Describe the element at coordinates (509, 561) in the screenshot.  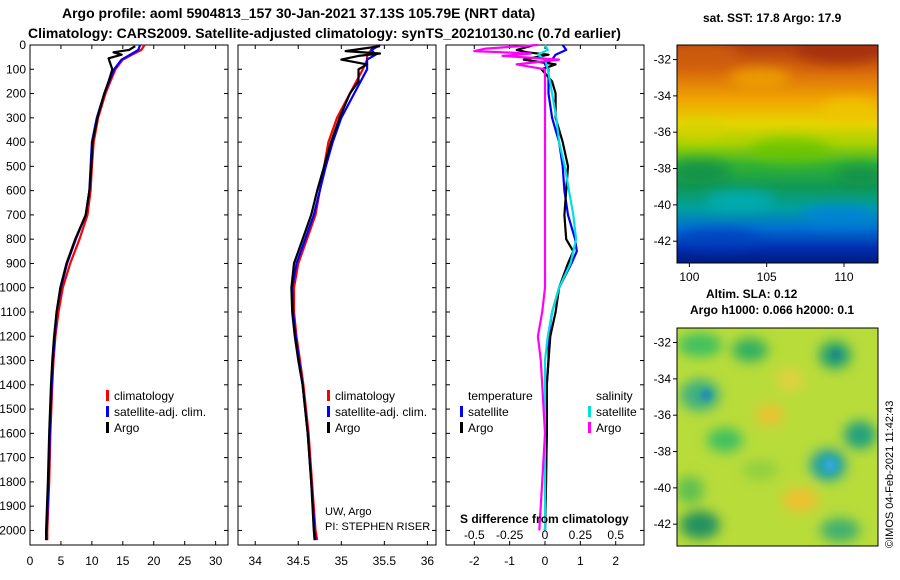
I see `x-tick-label: -1` at that location.